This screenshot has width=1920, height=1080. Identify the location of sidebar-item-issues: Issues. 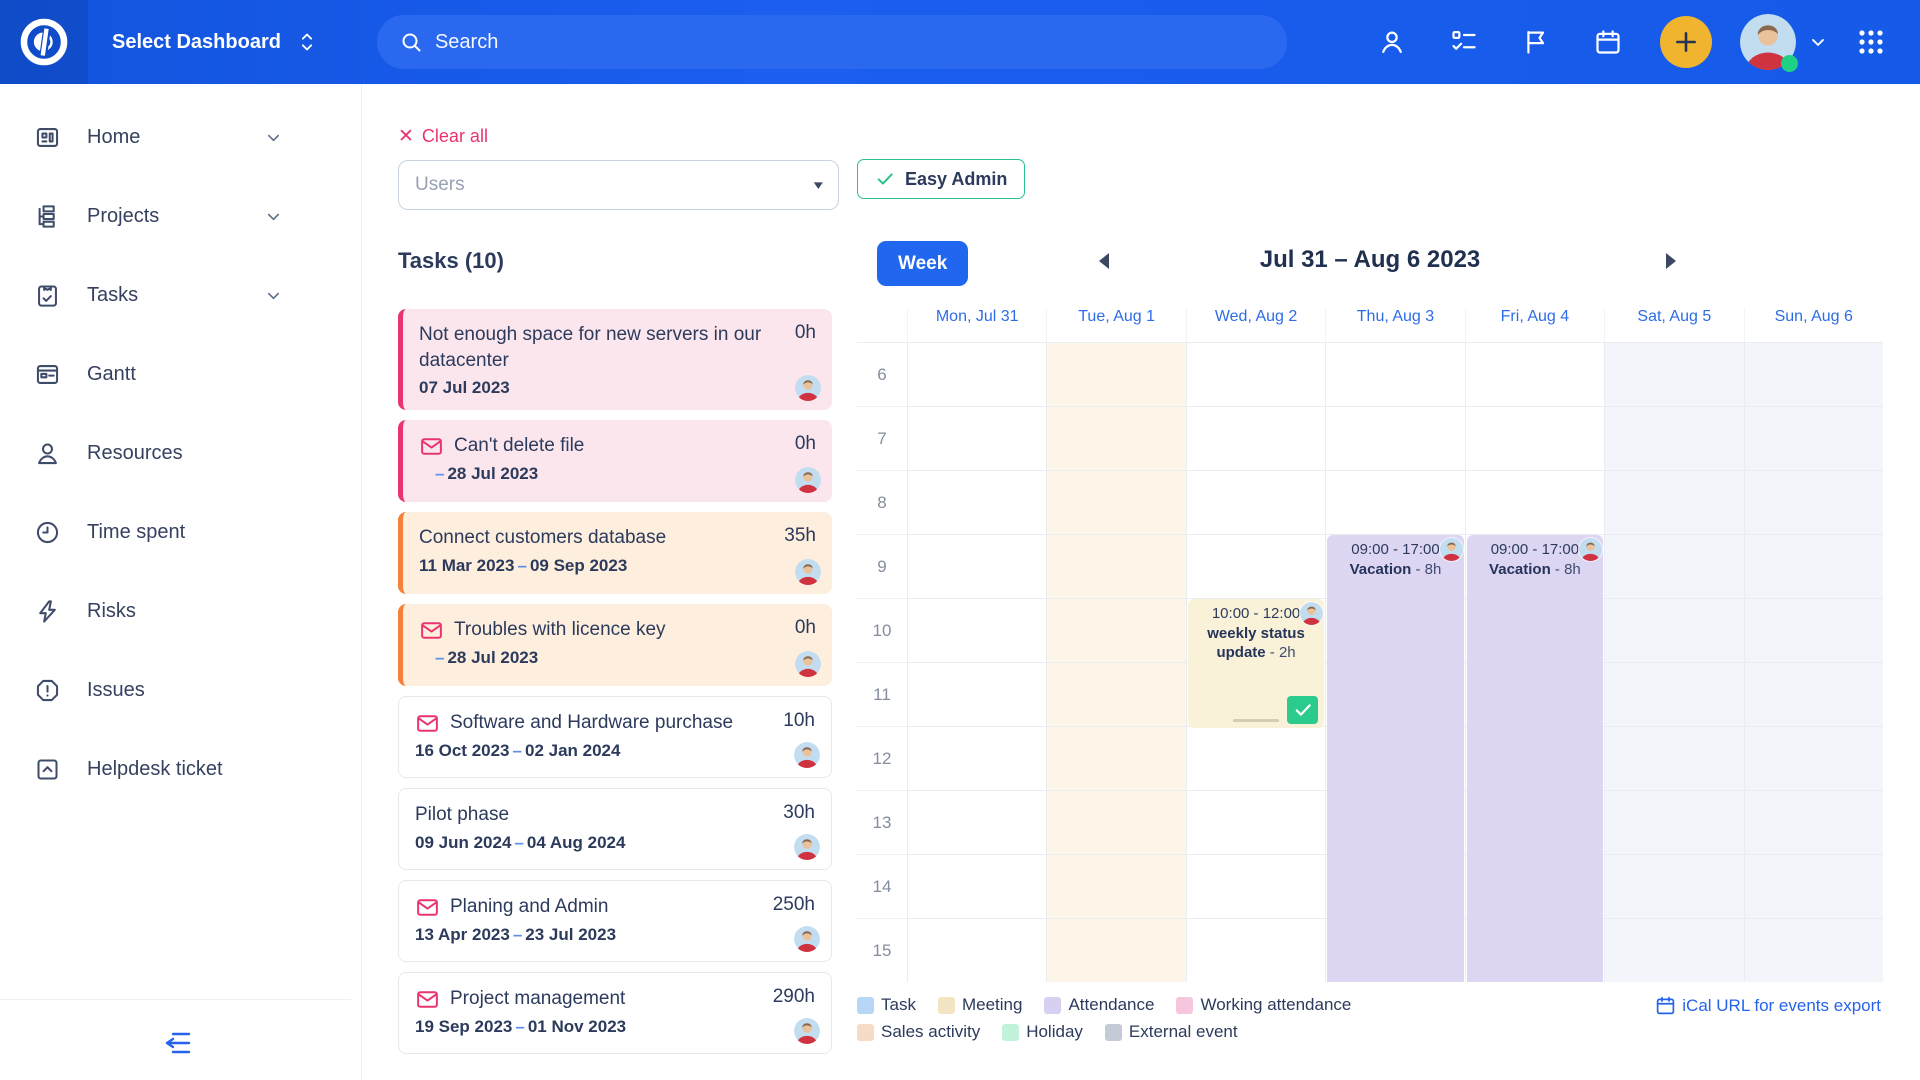
(180, 690).